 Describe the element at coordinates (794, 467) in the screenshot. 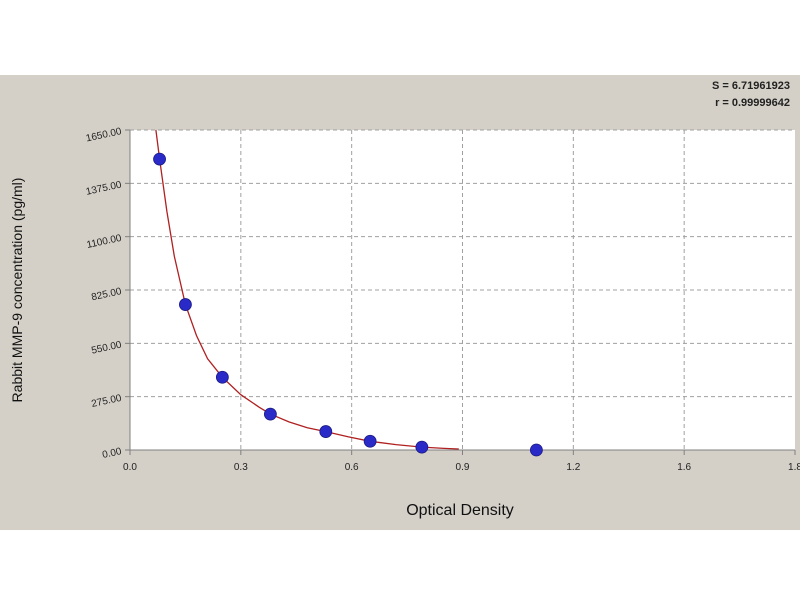

I see `x-tick-label: 1.8` at that location.